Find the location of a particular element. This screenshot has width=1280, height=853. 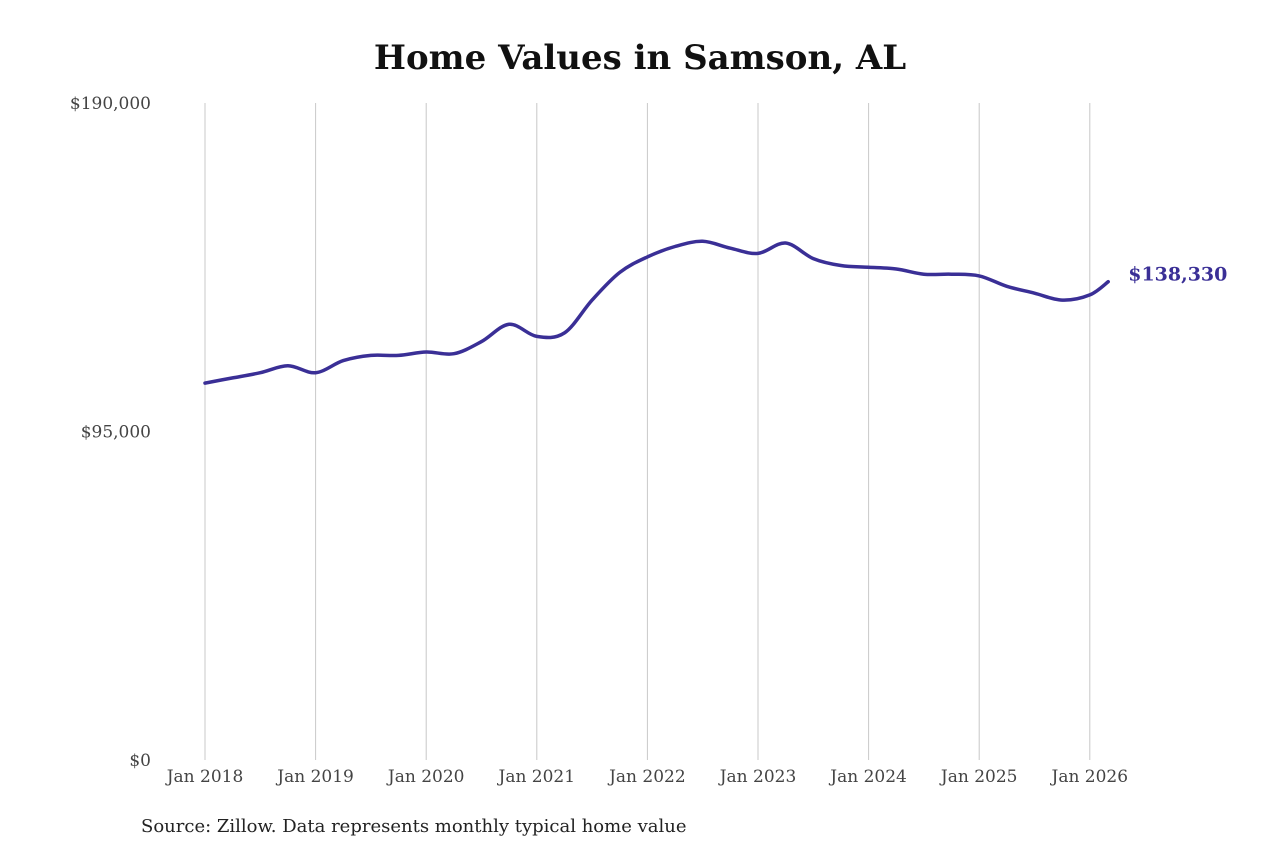

y-tick-label: $95,000 is located at coordinates (116, 433).